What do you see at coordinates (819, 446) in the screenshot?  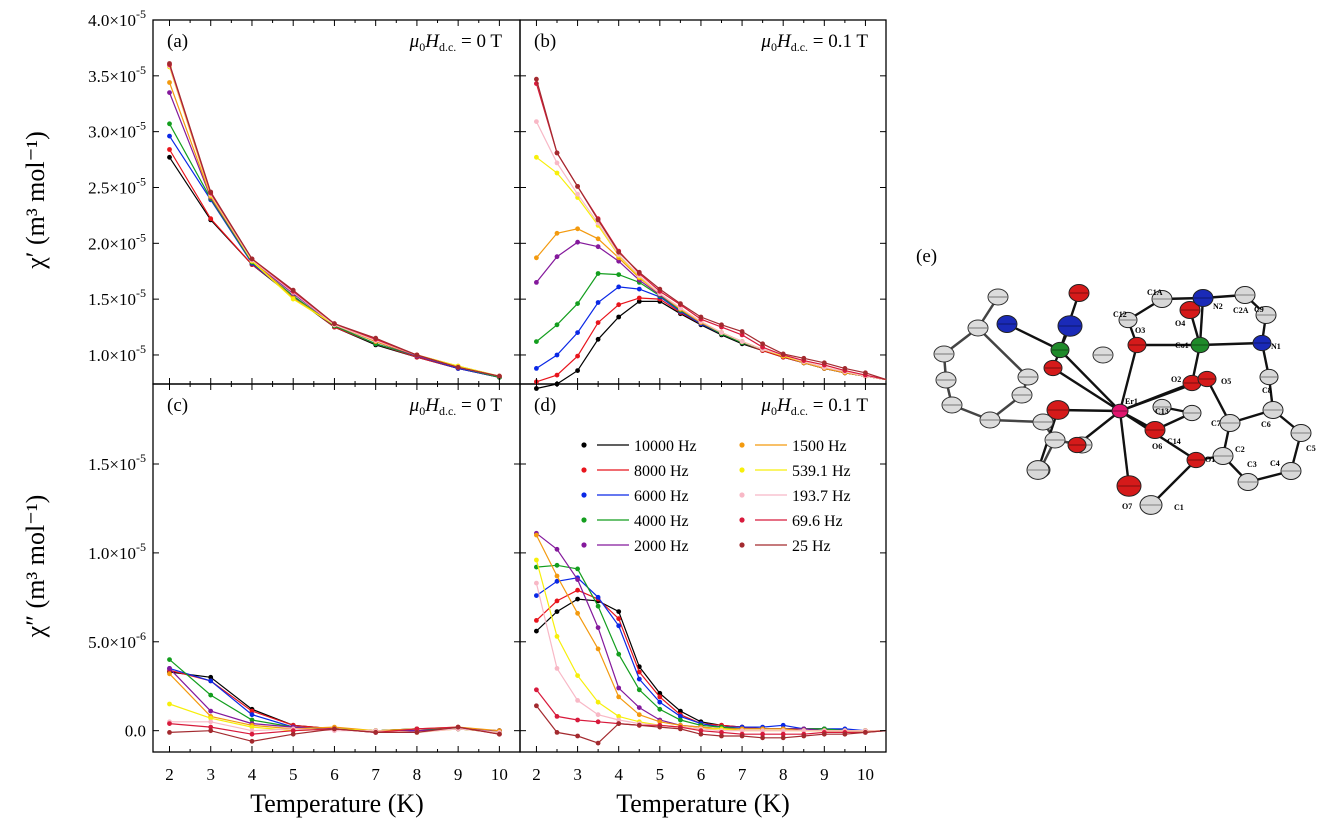 I see `legend-label: 1500 Hz` at bounding box center [819, 446].